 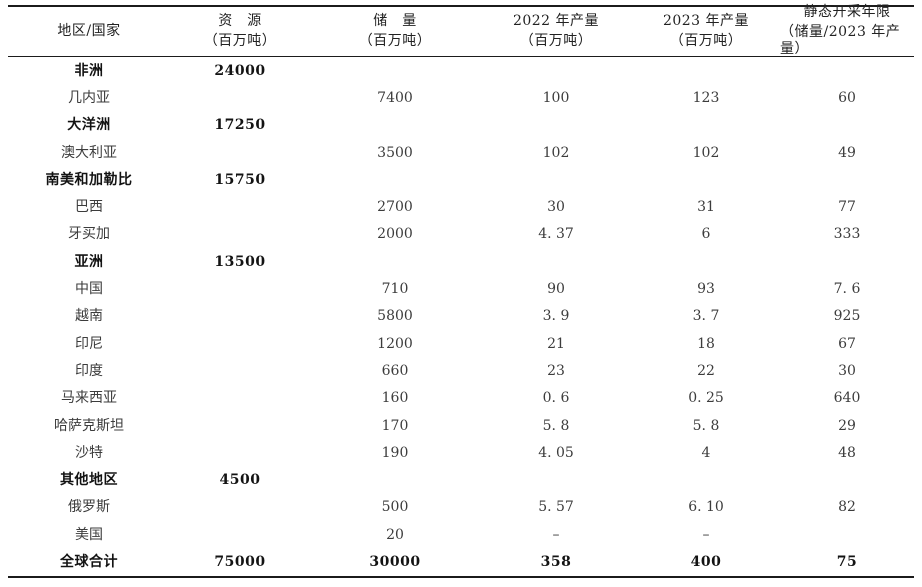 I want to click on cell-static_years: 49, so click(x=847, y=152).